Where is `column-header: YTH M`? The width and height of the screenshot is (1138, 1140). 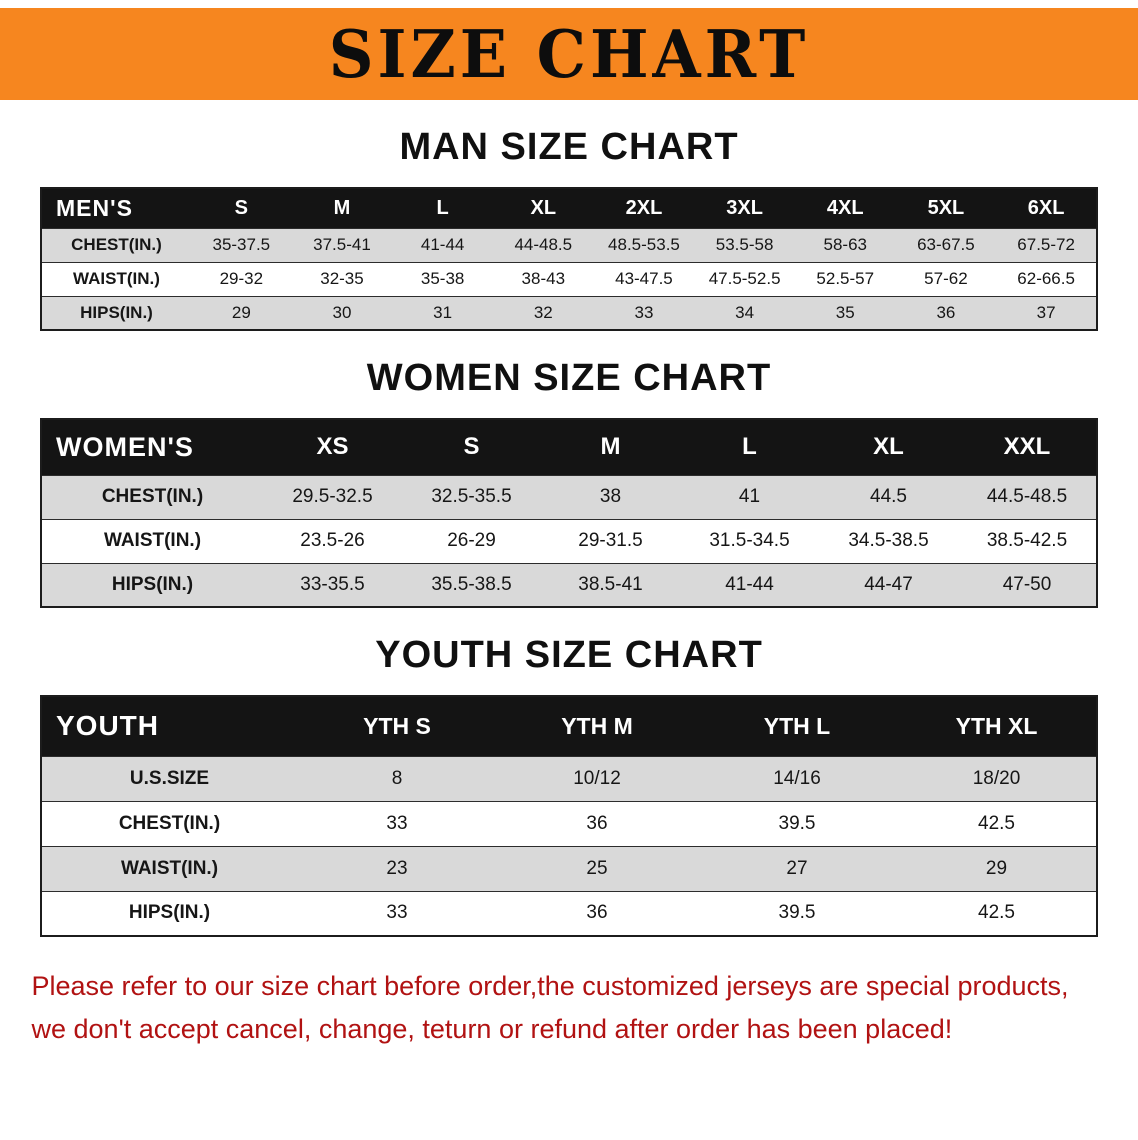 column-header: YTH M is located at coordinates (597, 726).